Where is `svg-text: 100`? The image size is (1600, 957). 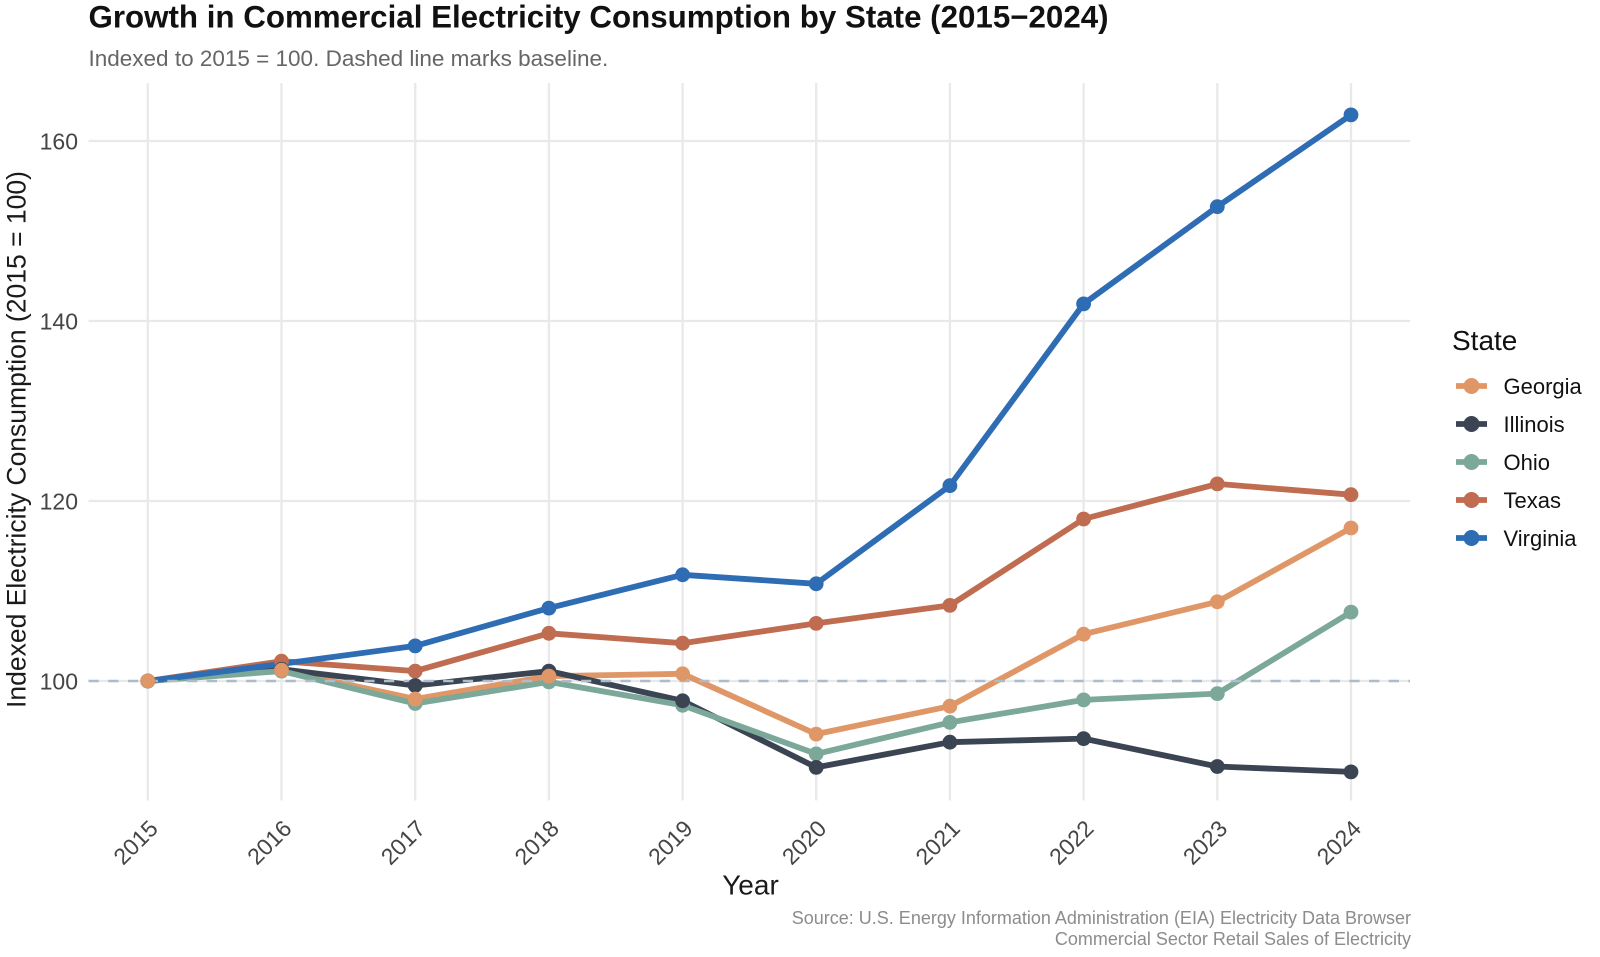 svg-text: 100 is located at coordinates (59, 682).